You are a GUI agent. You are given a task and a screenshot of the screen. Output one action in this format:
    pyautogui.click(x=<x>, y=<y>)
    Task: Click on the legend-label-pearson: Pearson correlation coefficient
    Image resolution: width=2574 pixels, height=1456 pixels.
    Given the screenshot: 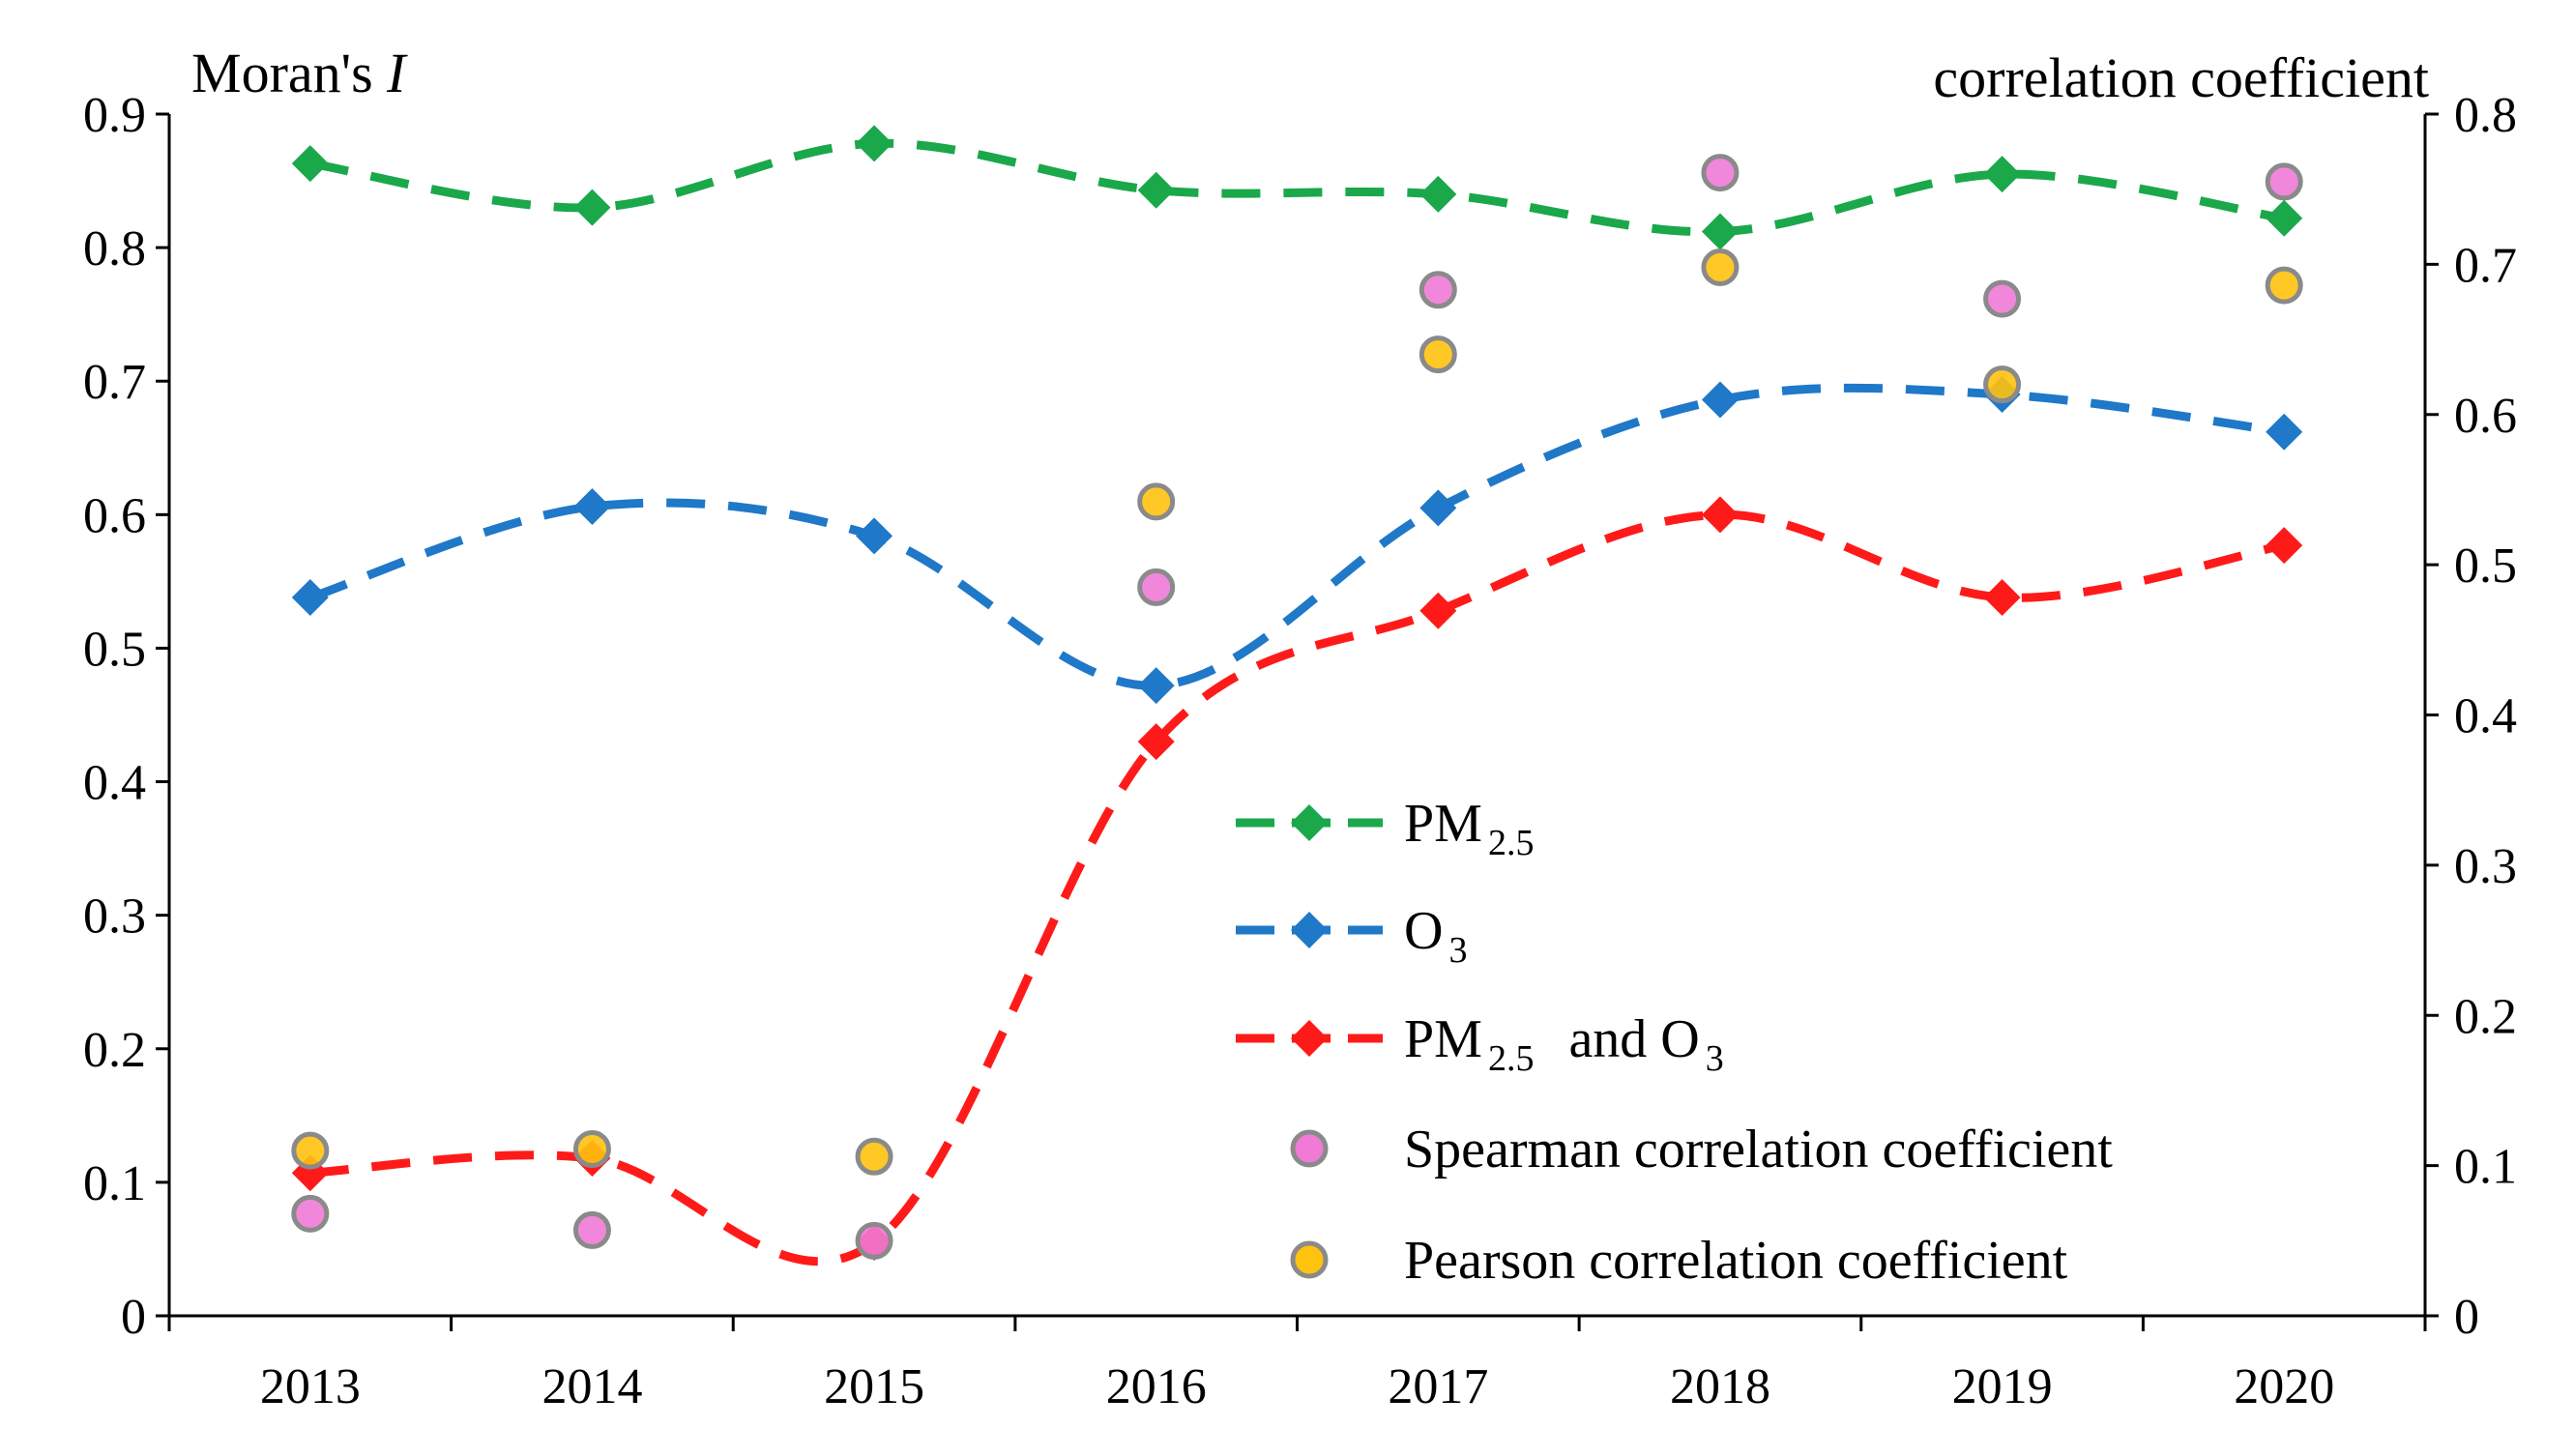 What is the action you would take?
    pyautogui.click(x=1736, y=1261)
    